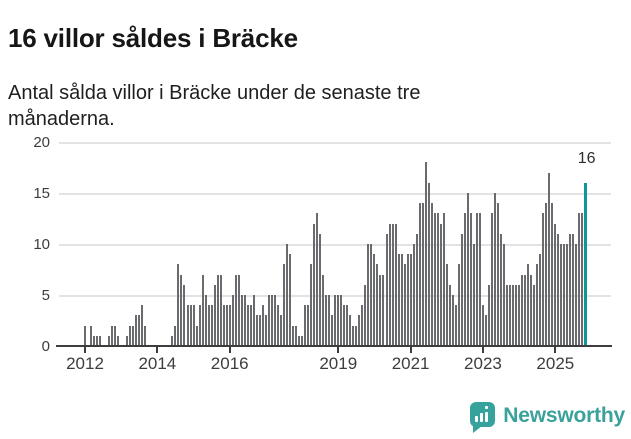  I want to click on y-axis-label: 0, so click(45, 346).